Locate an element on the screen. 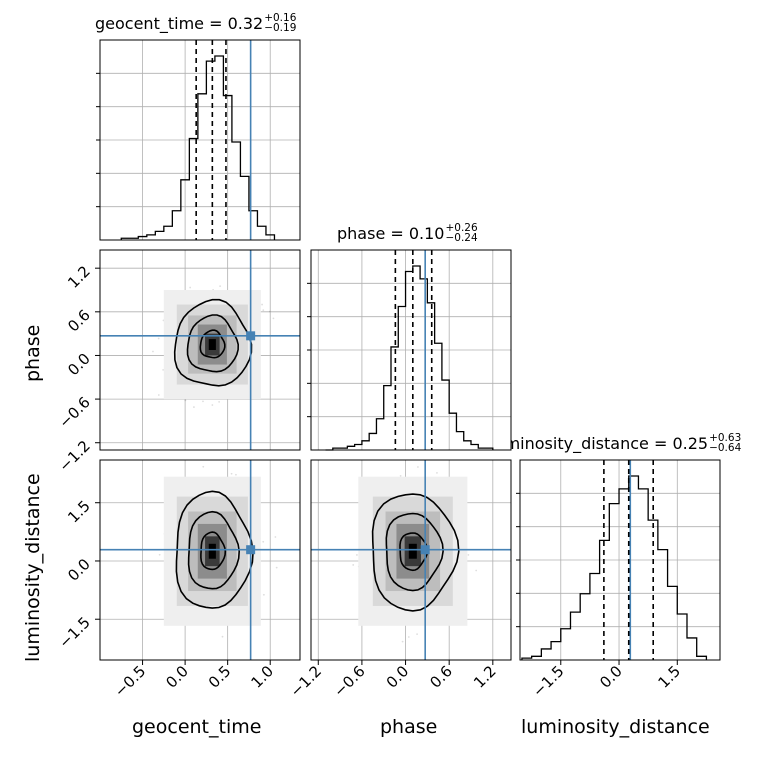  x-tick-label-phase: −1.2 is located at coordinates (306, 681).